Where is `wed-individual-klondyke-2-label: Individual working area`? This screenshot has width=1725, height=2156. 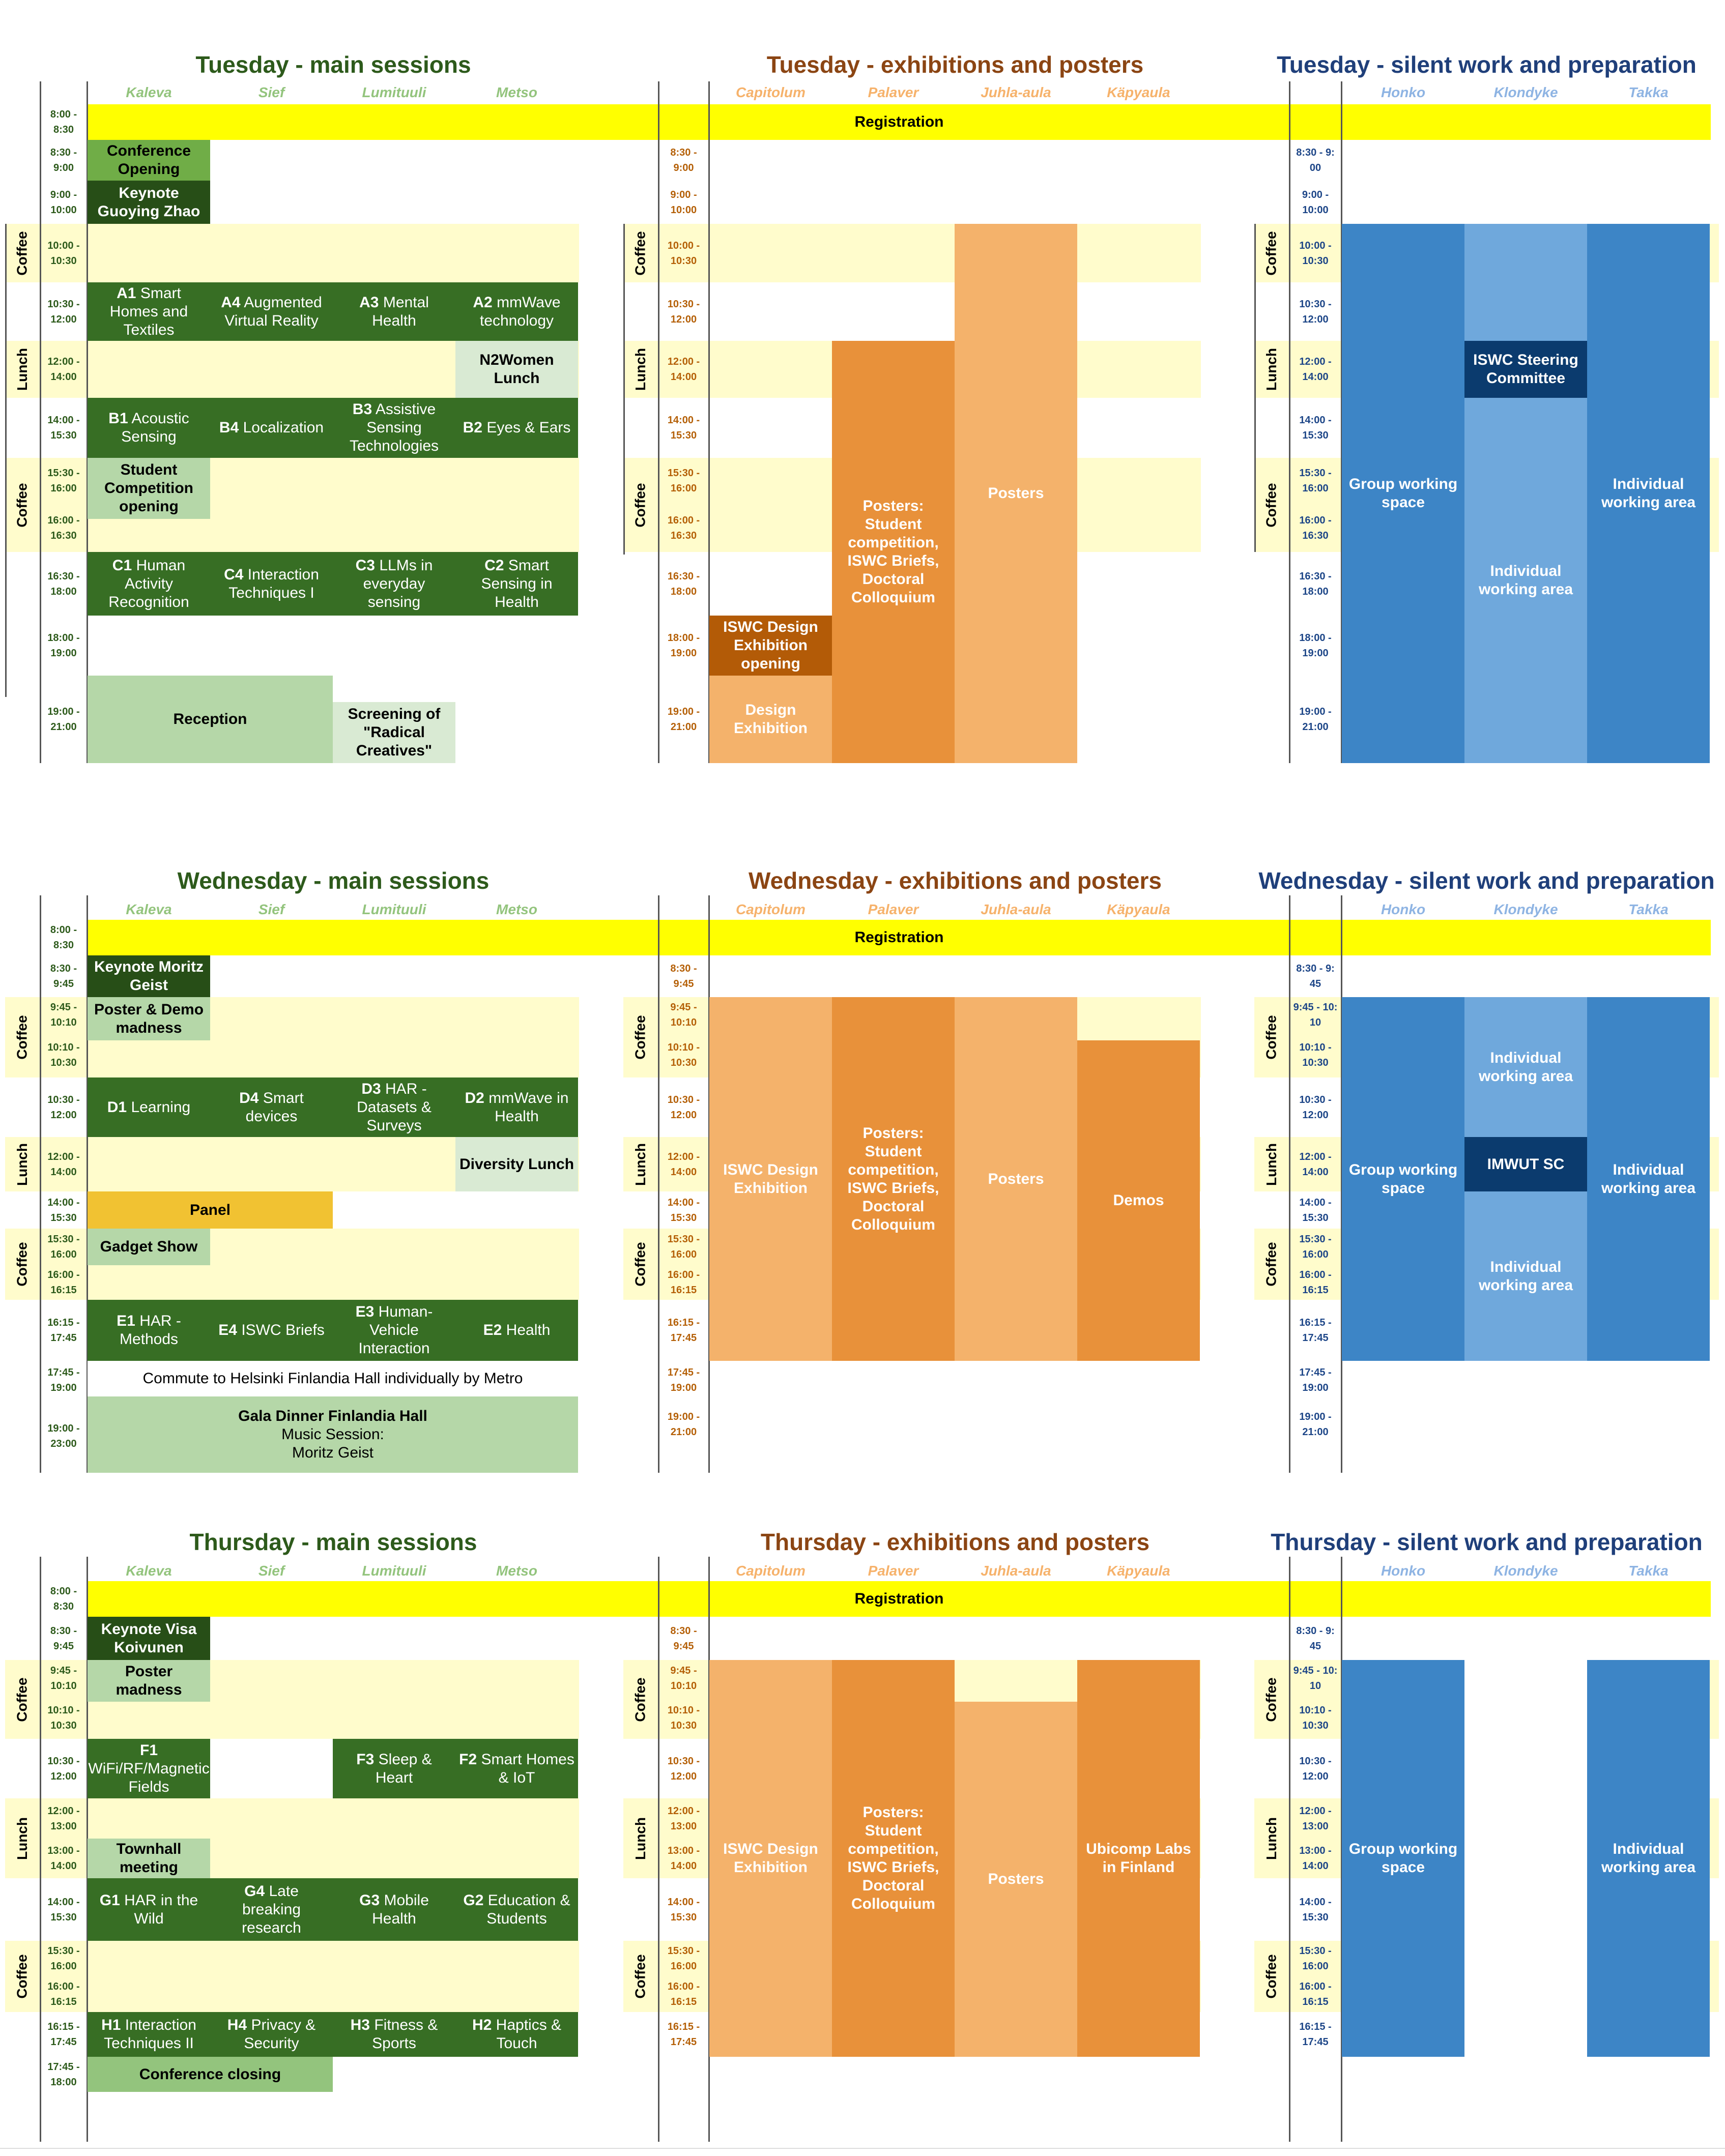 wed-individual-klondyke-2-label: Individual working area is located at coordinates (1526, 1276).